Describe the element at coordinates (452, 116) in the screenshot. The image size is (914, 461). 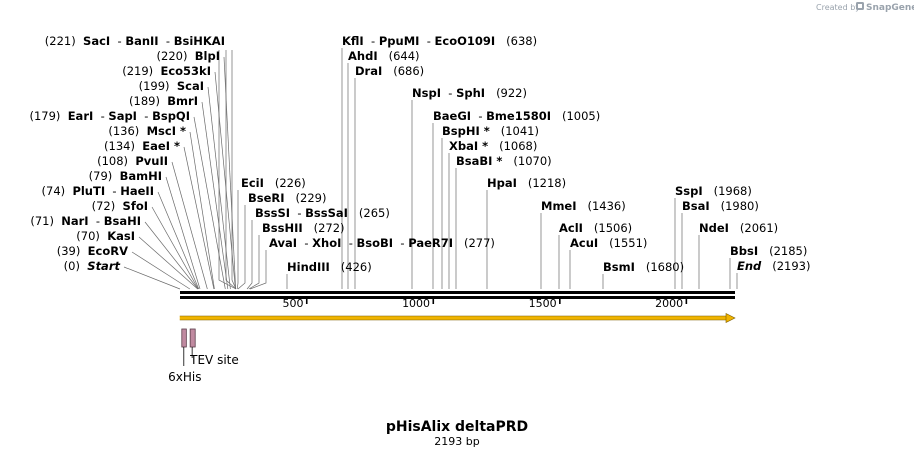
I see `enzyme-name: BaeGI` at that location.